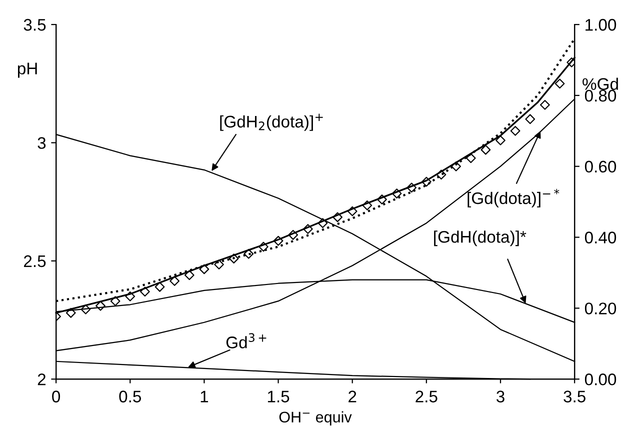 This screenshot has width=637, height=446. What do you see at coordinates (130, 396) in the screenshot?
I see `x-tick-label: 0.5` at bounding box center [130, 396].